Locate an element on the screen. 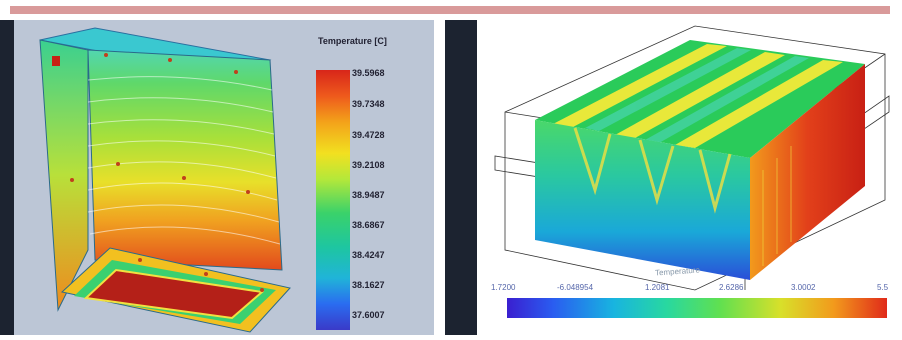 The image size is (902, 340). right-scale-label: 1.2081 is located at coordinates (657, 287).